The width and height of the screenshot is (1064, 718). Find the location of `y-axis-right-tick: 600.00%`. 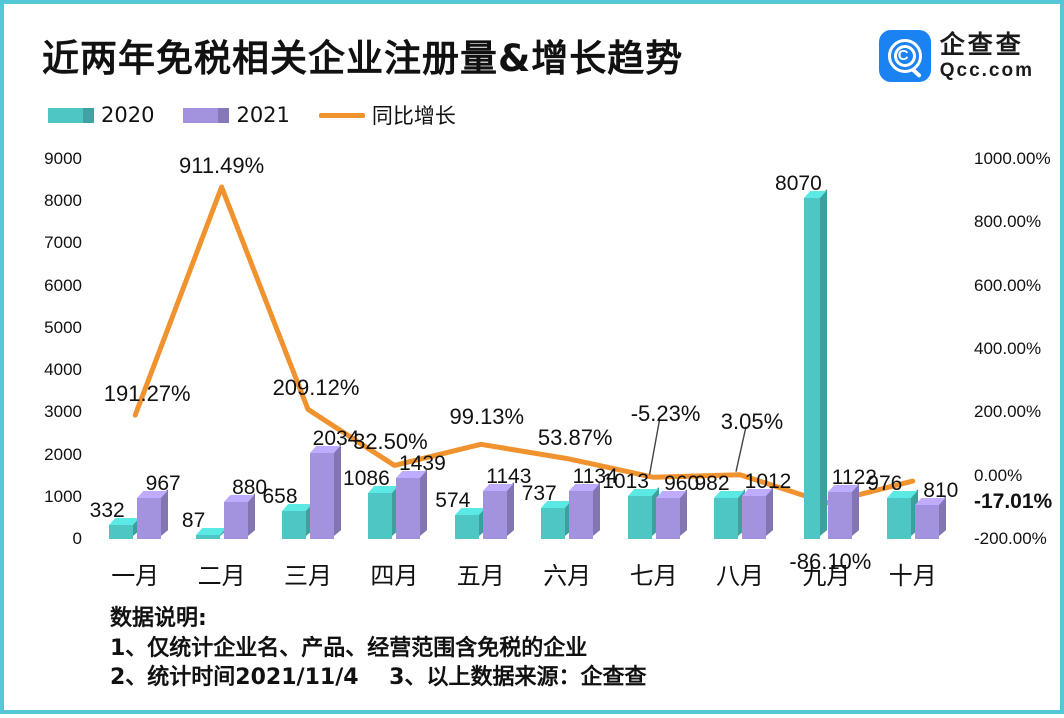

y-axis-right-tick: 600.00% is located at coordinates (1008, 285).